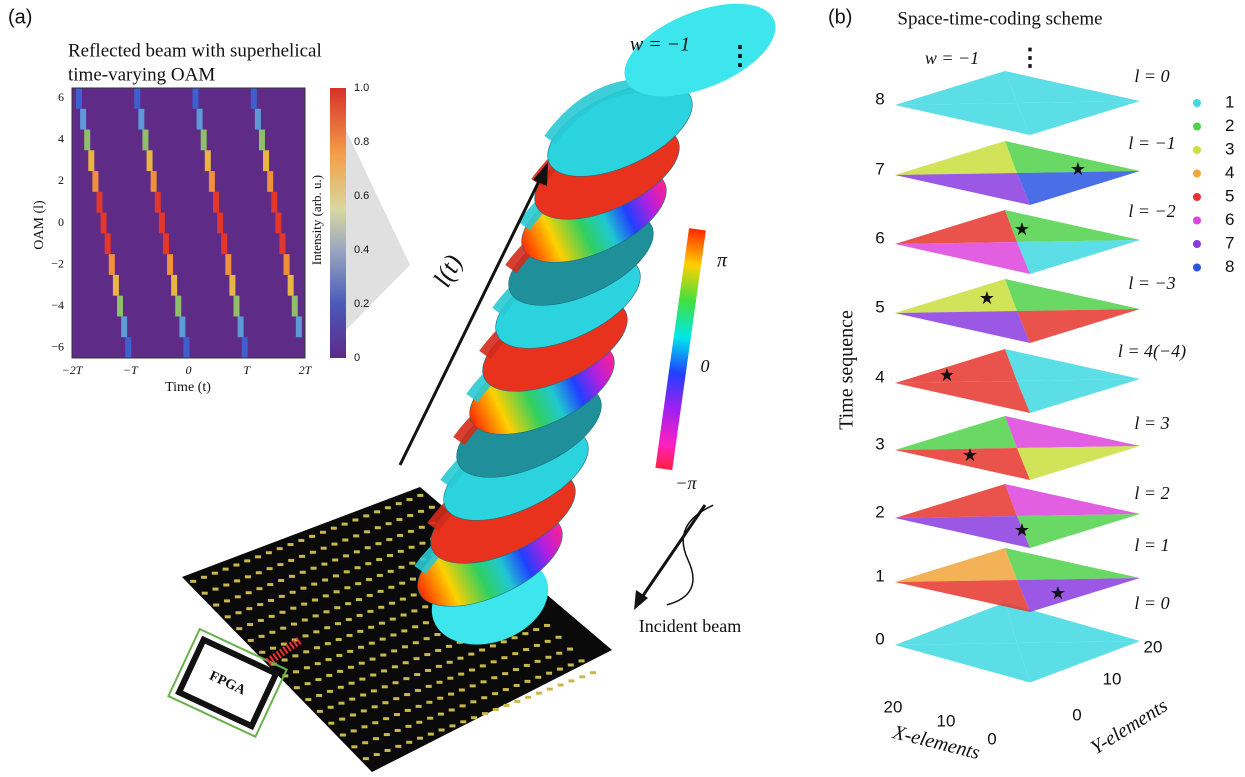 Image resolution: width=1245 pixels, height=777 pixels. Describe the element at coordinates (1229, 242) in the screenshot. I see `legend-label: 7` at that location.